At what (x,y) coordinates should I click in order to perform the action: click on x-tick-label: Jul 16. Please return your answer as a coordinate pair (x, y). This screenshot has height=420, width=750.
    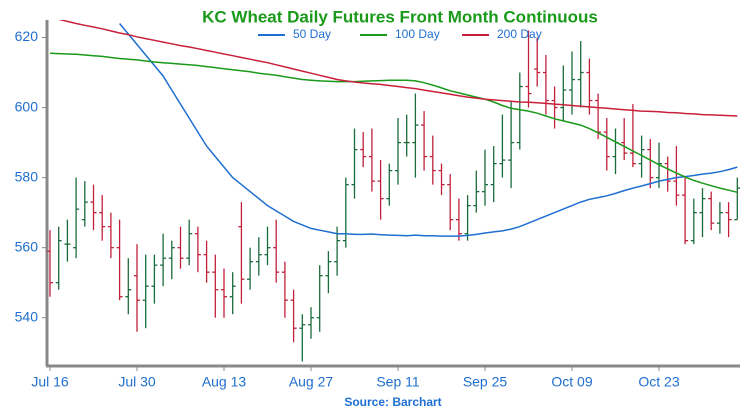
    Looking at the image, I should click on (50, 382).